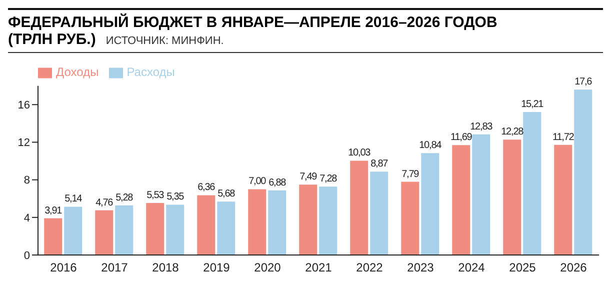 This screenshot has width=611, height=306. What do you see at coordinates (253, 22) in the screenshot?
I see `chart-title: ФЕДЕРАЛЬНЫЙ БЮДЖЕТ В ЯНВАРЕ—АПРЕЛЕ 2016–2026 ГОДОВ` at bounding box center [253, 22].